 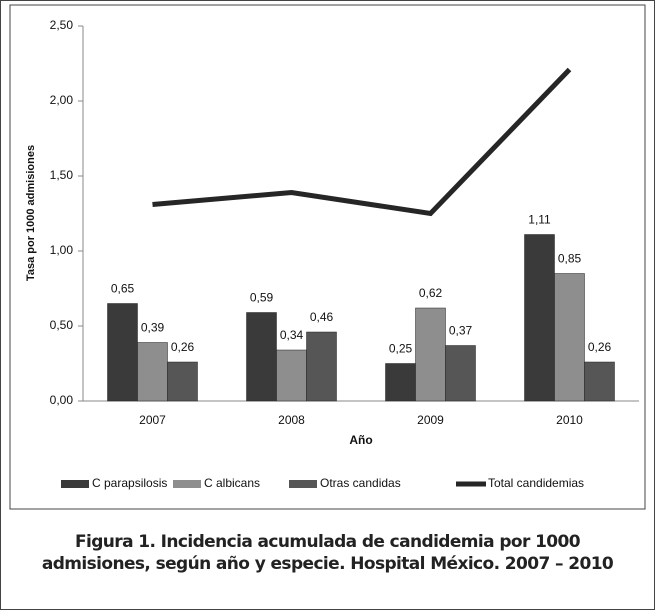 I want to click on value-label: 0,85, so click(x=570, y=259).